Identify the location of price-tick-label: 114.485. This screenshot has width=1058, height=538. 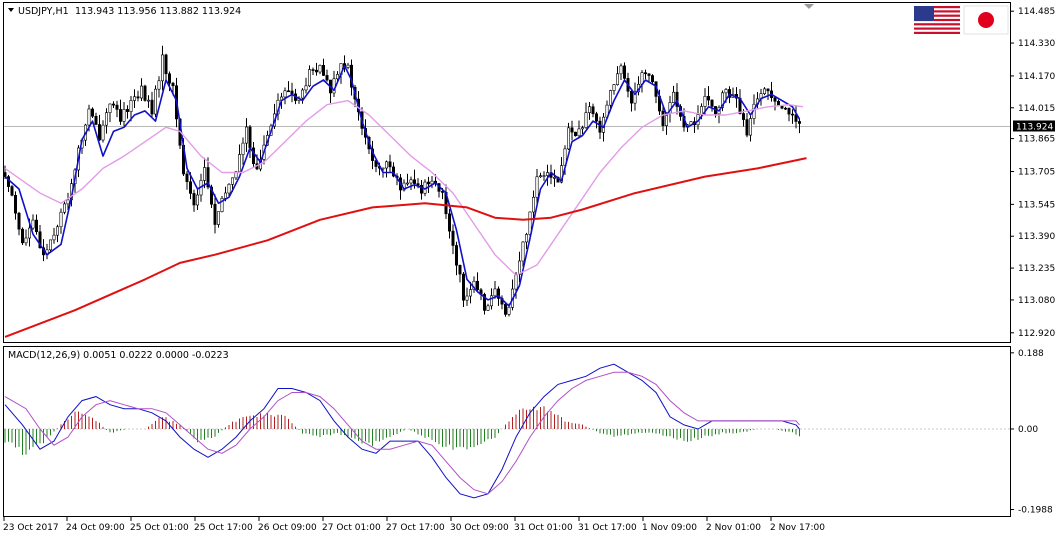
(1036, 12).